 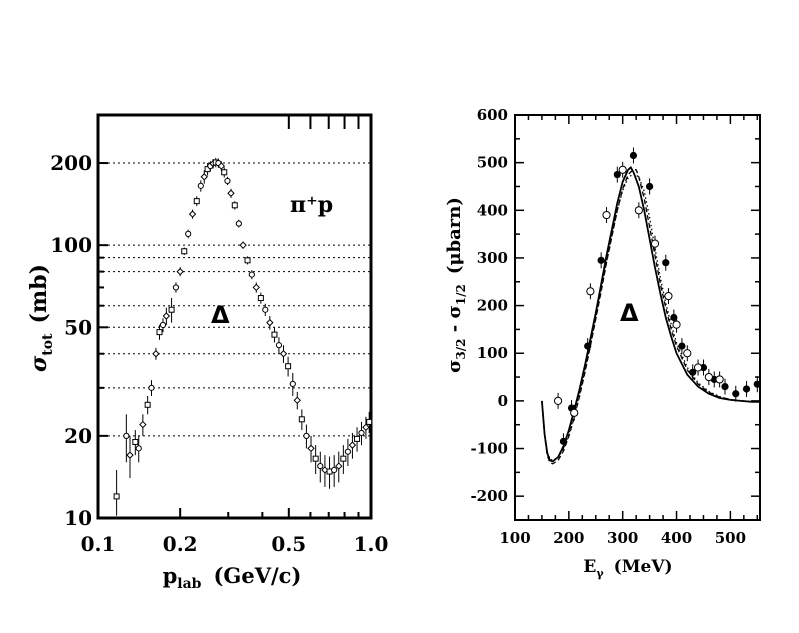 I want to click on y-tick-label: 50, so click(x=78, y=327).